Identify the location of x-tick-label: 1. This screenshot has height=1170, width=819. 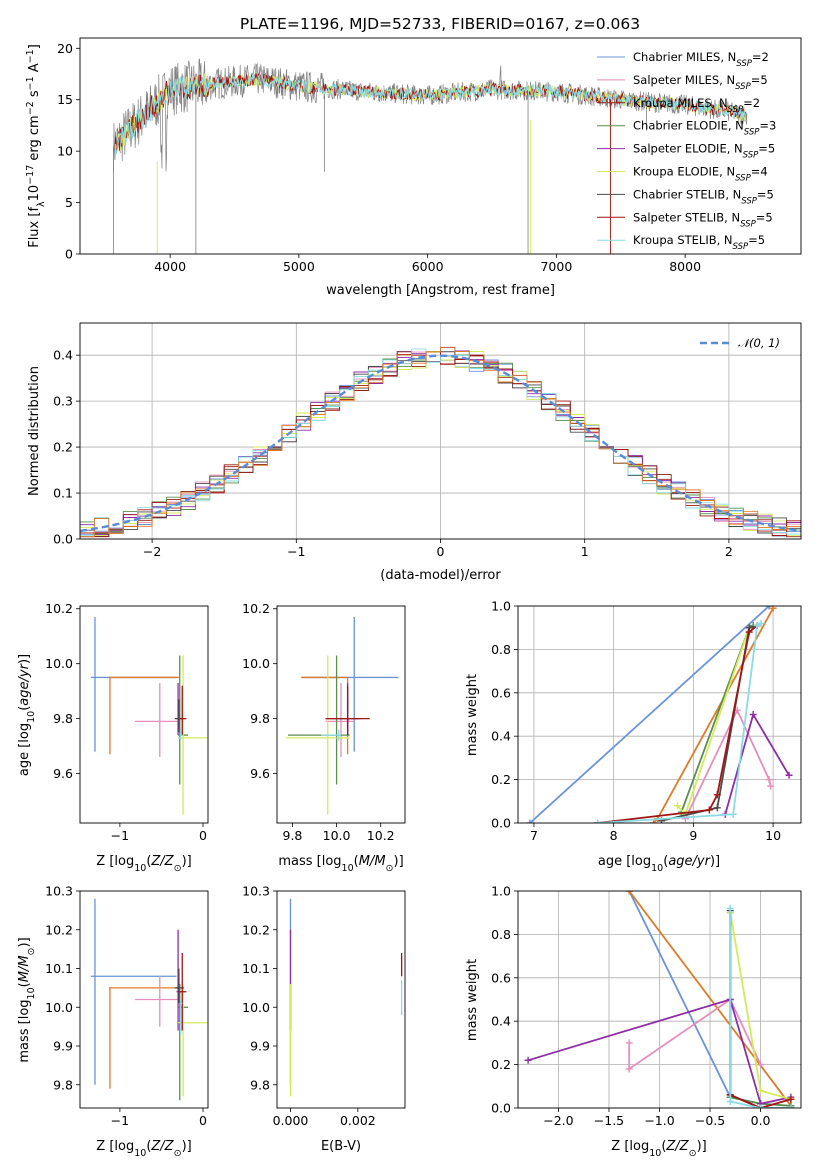
(585, 551).